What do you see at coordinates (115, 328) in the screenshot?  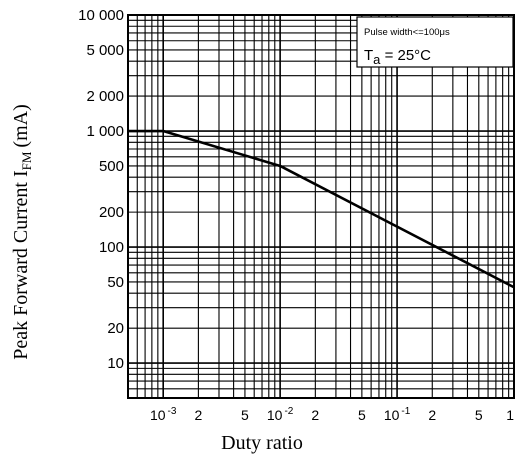 I see `y-tick-label: 20` at bounding box center [115, 328].